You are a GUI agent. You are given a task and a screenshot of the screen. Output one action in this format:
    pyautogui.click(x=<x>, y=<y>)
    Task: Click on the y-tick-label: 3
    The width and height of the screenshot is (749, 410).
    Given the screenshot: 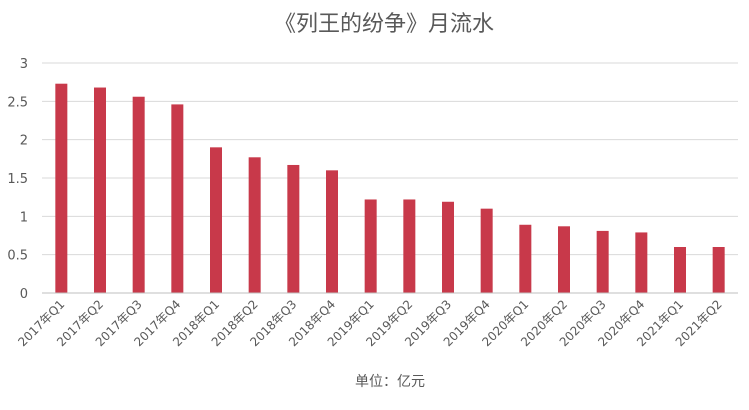 What is the action you would take?
    pyautogui.click(x=24, y=64)
    